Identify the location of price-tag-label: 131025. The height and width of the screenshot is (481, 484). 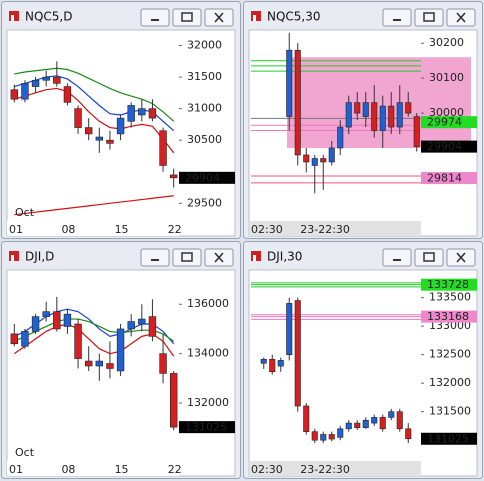
(206, 427).